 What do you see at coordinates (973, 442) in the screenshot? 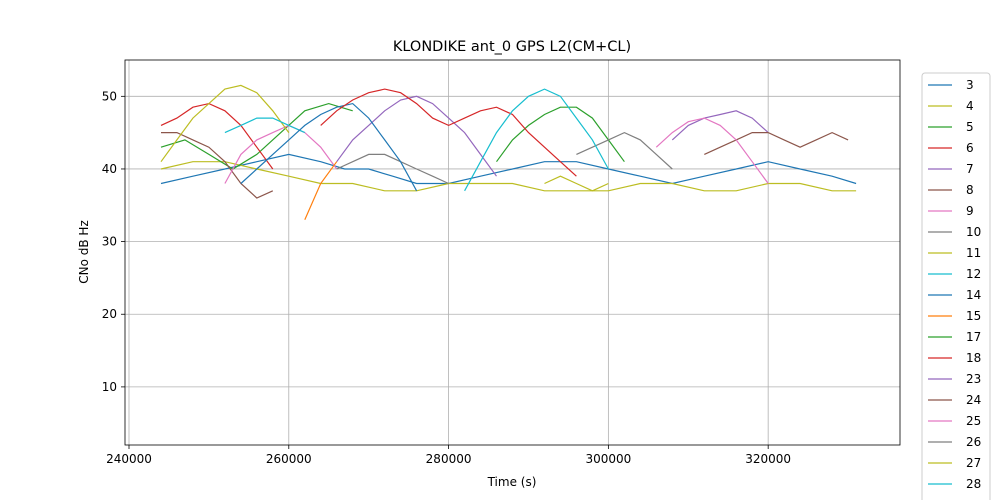
I see `legend-label-26: 26` at bounding box center [973, 442].